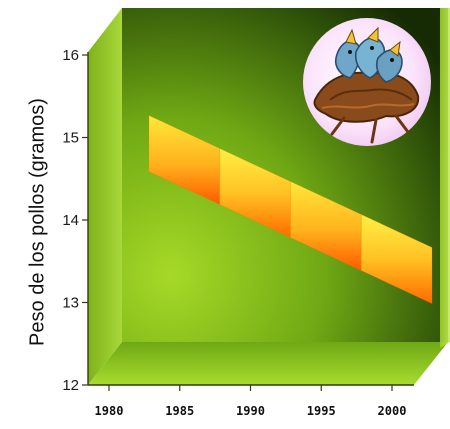 This screenshot has height=429, width=450. I want to click on y-tick-label: 13, so click(70, 303).